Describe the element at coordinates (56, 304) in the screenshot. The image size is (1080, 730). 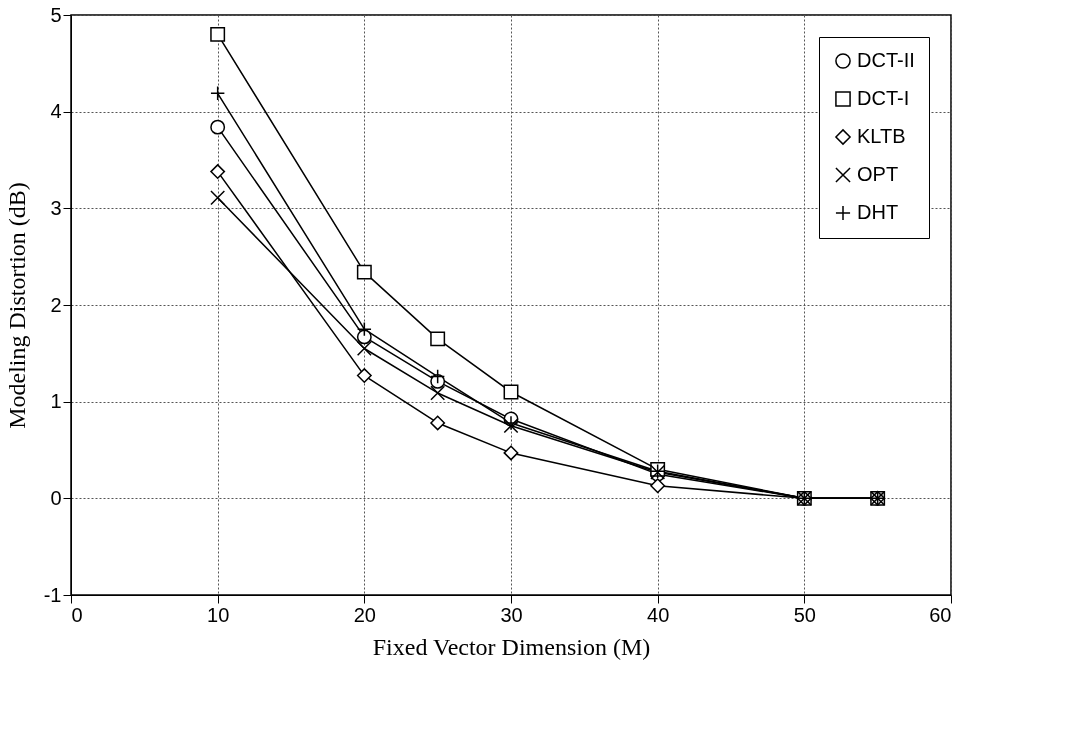
I see `y-tick-label: 2` at that location.